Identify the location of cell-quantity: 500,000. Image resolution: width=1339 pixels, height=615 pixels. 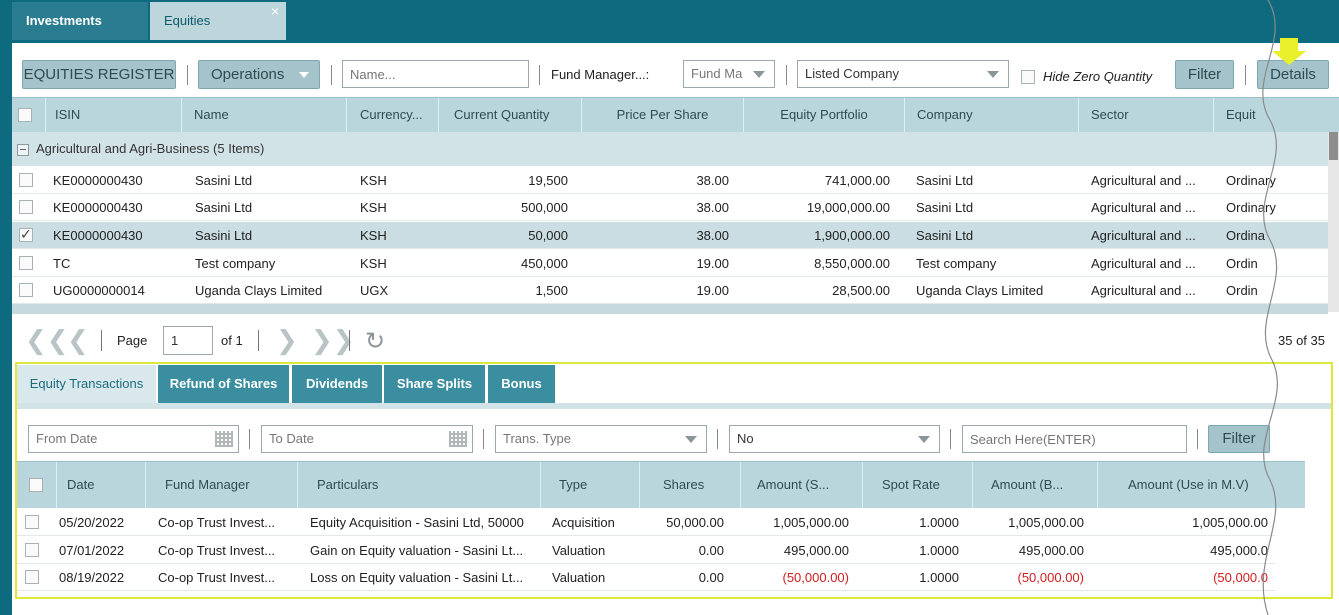
(544, 207).